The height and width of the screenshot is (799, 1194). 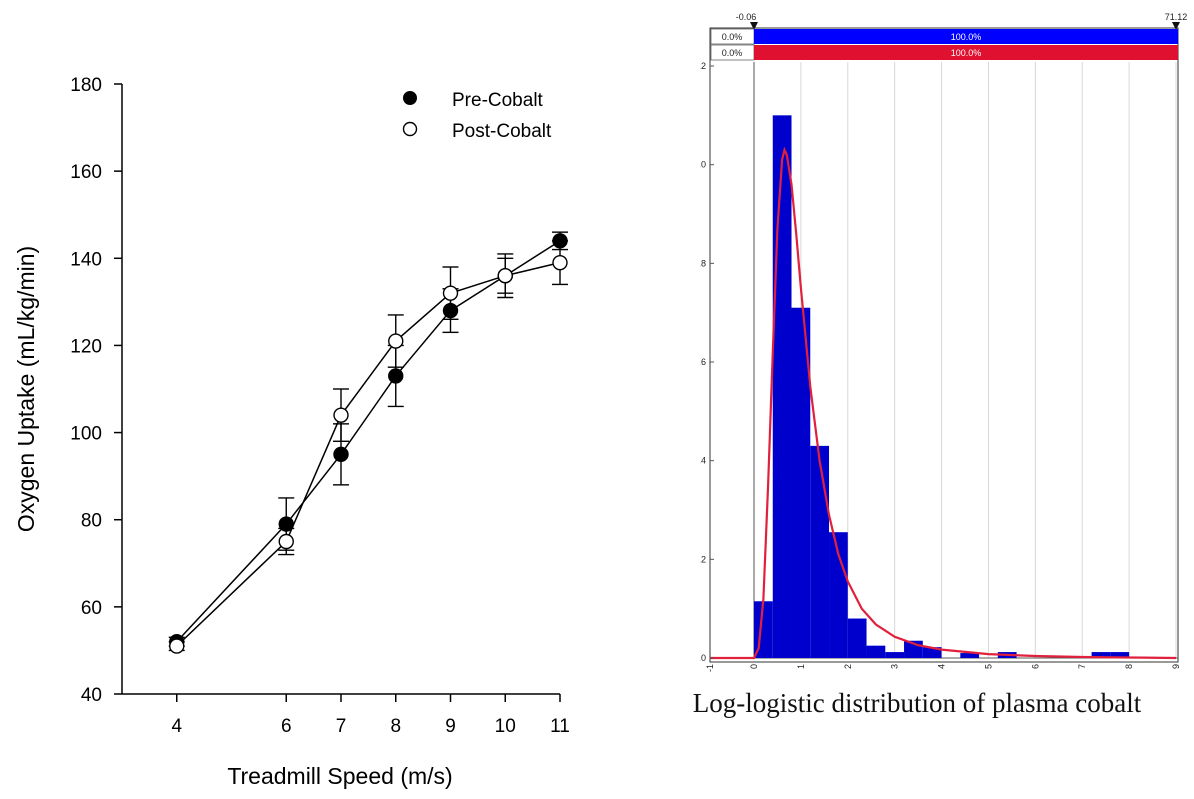 What do you see at coordinates (703, 66) in the screenshot?
I see `y-tick-label: 1.2` at bounding box center [703, 66].